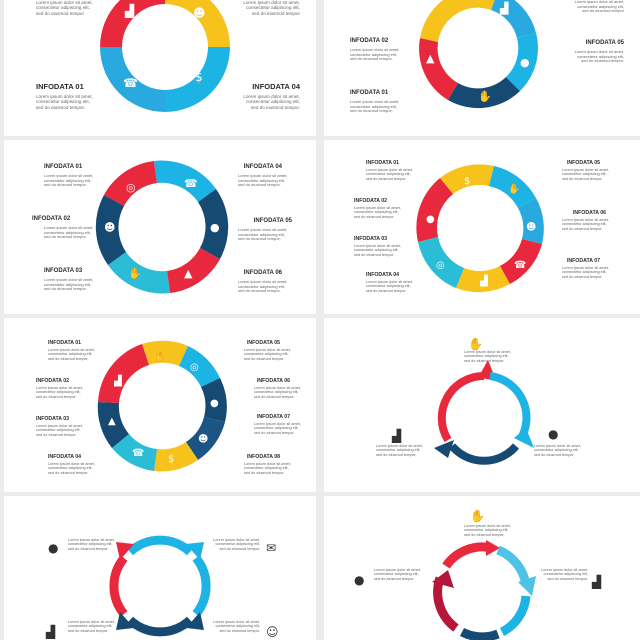 The height and width of the screenshot is (640, 640). I want to click on segment-yellow-bottom, so click(483, 279).